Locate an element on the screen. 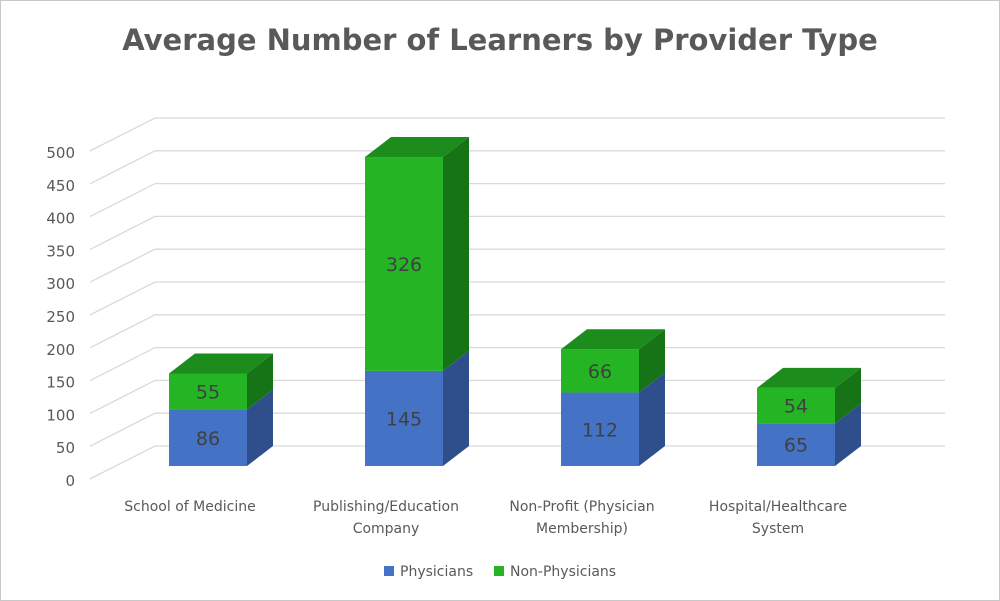 The image size is (1000, 601). data-label: 145 is located at coordinates (404, 419).